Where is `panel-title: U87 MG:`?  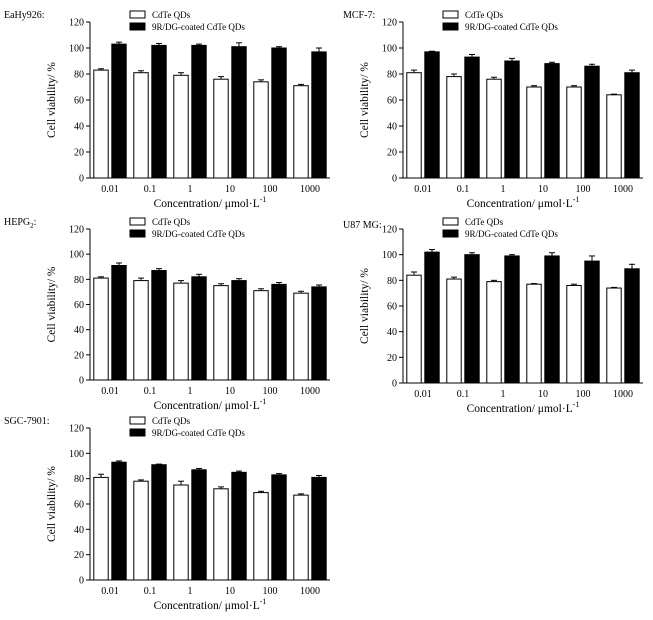
panel-title: U87 MG: is located at coordinates (362, 225).